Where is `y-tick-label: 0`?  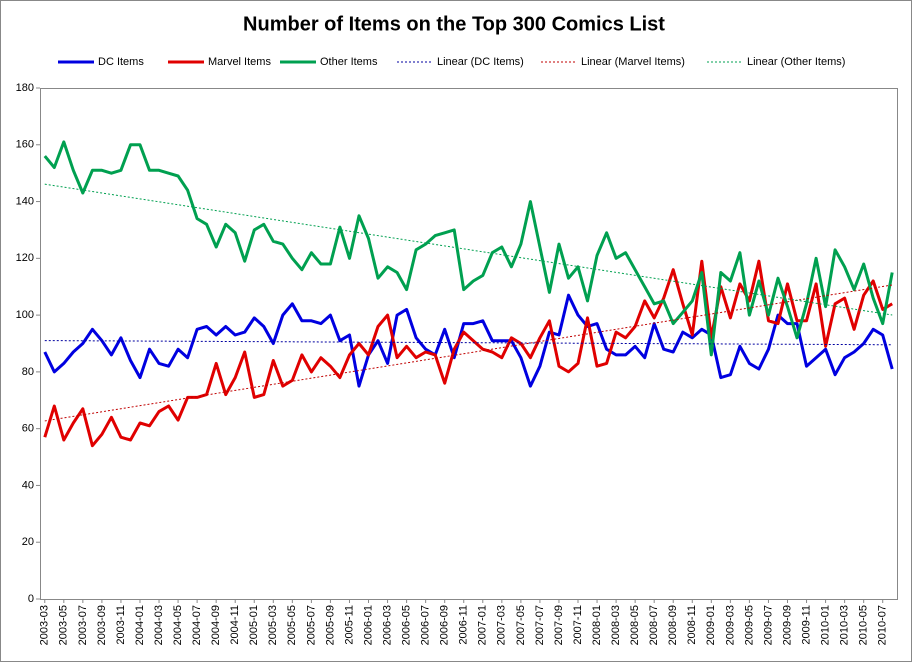
y-tick-label: 0 is located at coordinates (31, 599).